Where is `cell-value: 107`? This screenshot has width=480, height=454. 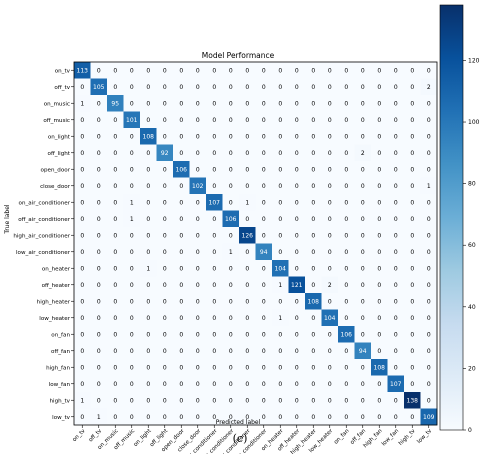 cell-value: 107 is located at coordinates (396, 384).